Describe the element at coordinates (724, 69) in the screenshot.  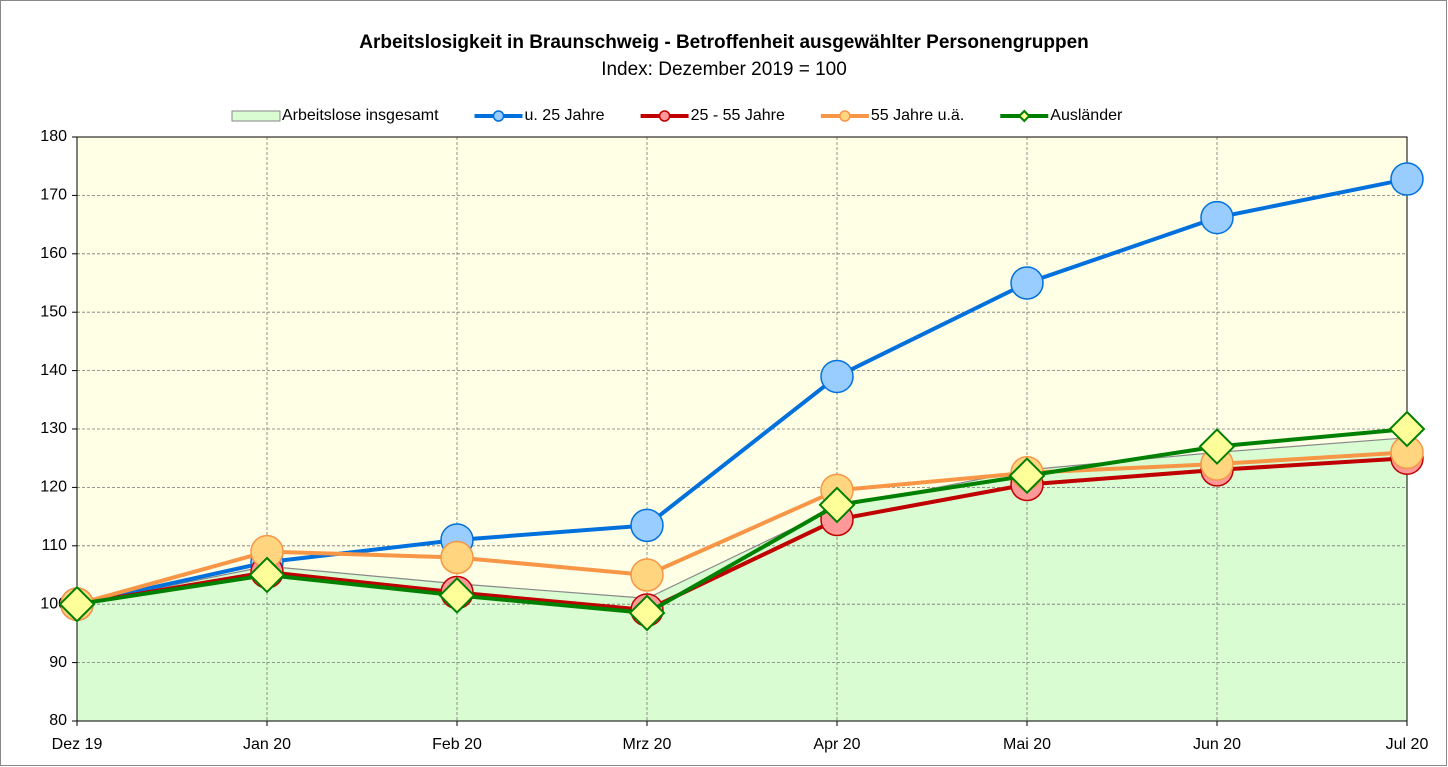
I see `chart-subtitle: Index: Dezember 2019 = 100` at that location.